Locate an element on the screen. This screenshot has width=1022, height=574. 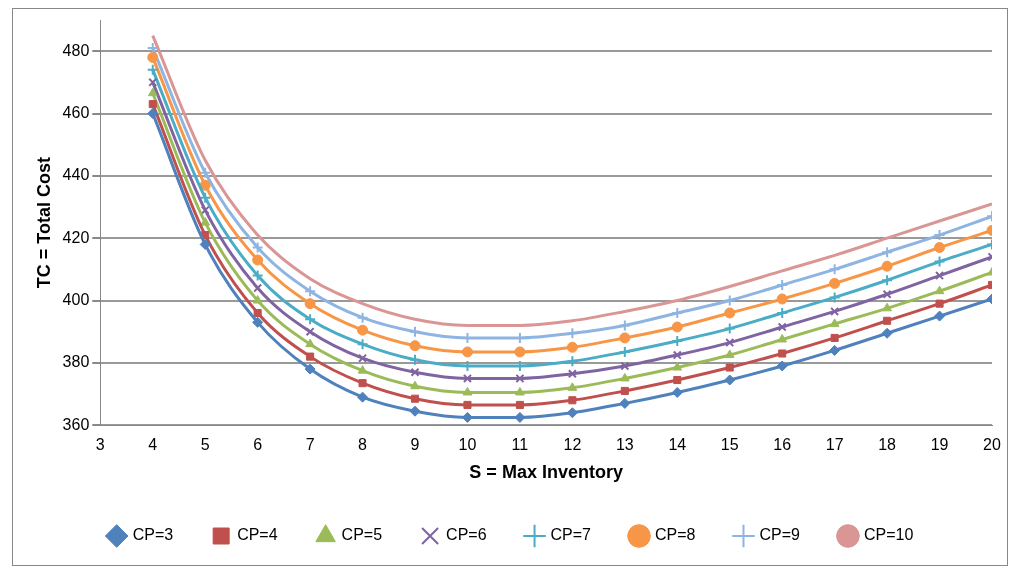
y-tick-label: 380 is located at coordinates (76, 362).